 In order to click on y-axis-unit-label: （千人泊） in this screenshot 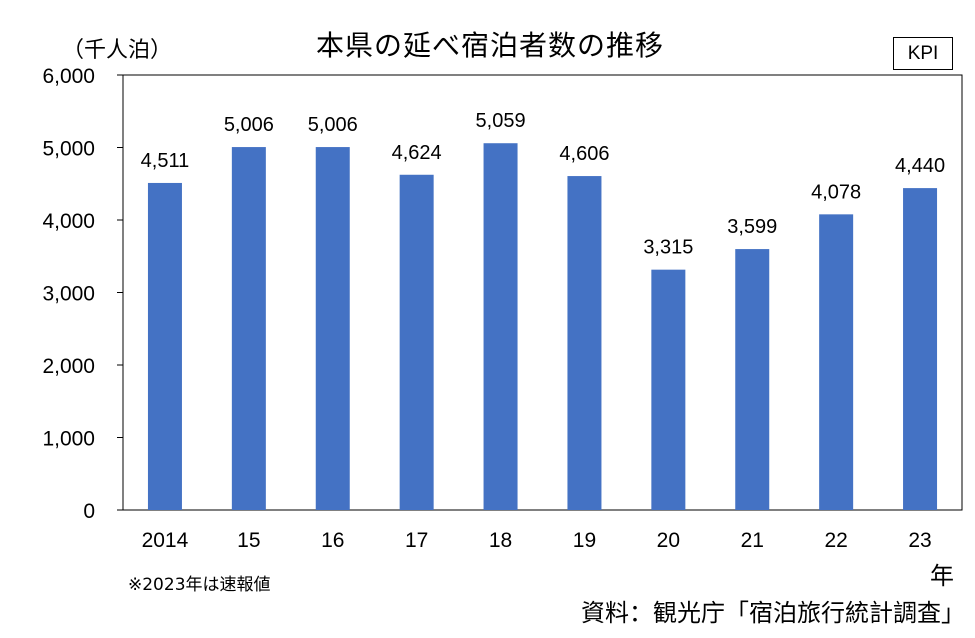, I will do `click(117, 50)`.